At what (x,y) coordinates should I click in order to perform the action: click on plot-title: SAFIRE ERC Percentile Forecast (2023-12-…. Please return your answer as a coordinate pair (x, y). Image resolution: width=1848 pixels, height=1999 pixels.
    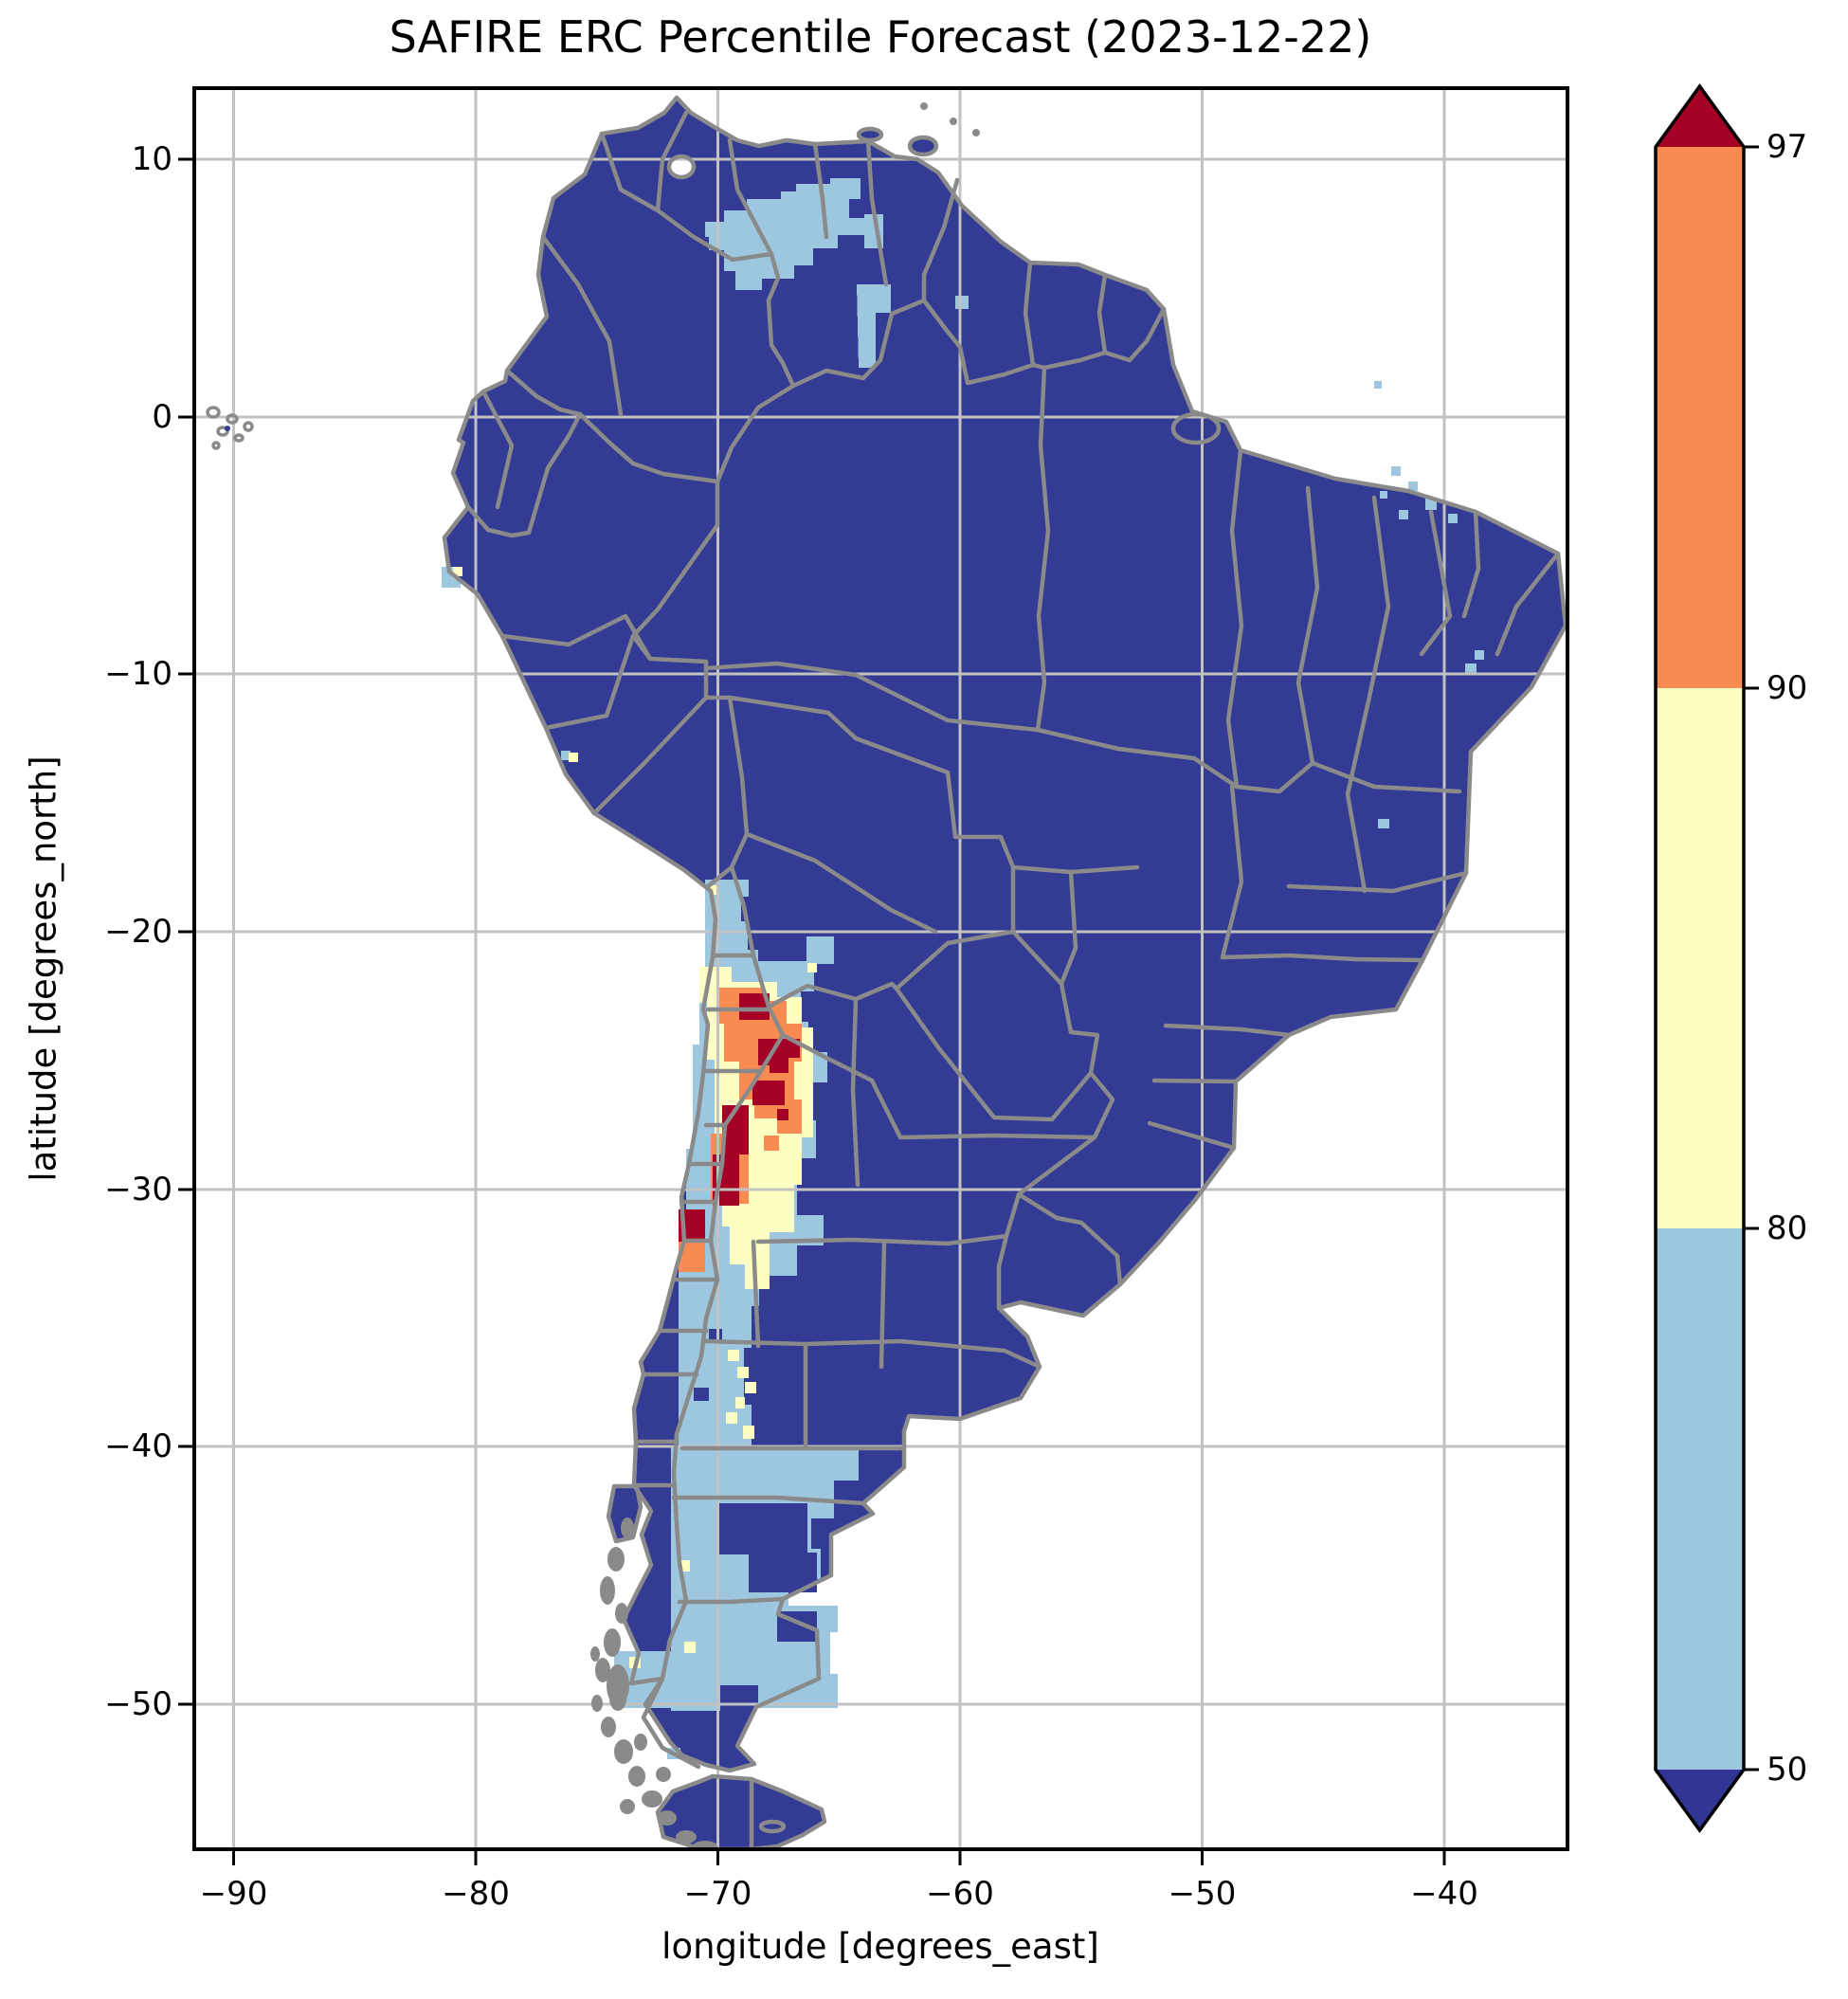
    Looking at the image, I should click on (881, 37).